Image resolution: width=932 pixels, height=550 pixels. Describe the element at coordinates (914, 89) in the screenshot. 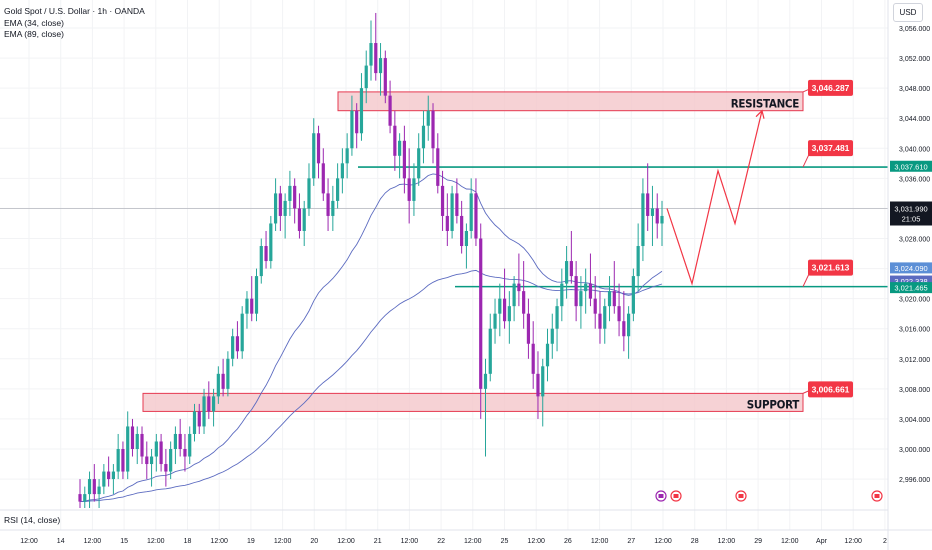

I see `y-tick-label: 3,048.000` at that location.